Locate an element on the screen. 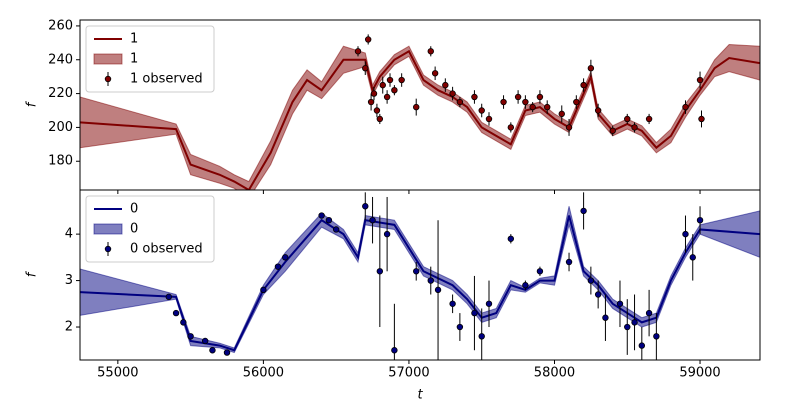 The image size is (800, 400). x-tick-label: 56000 is located at coordinates (263, 373).